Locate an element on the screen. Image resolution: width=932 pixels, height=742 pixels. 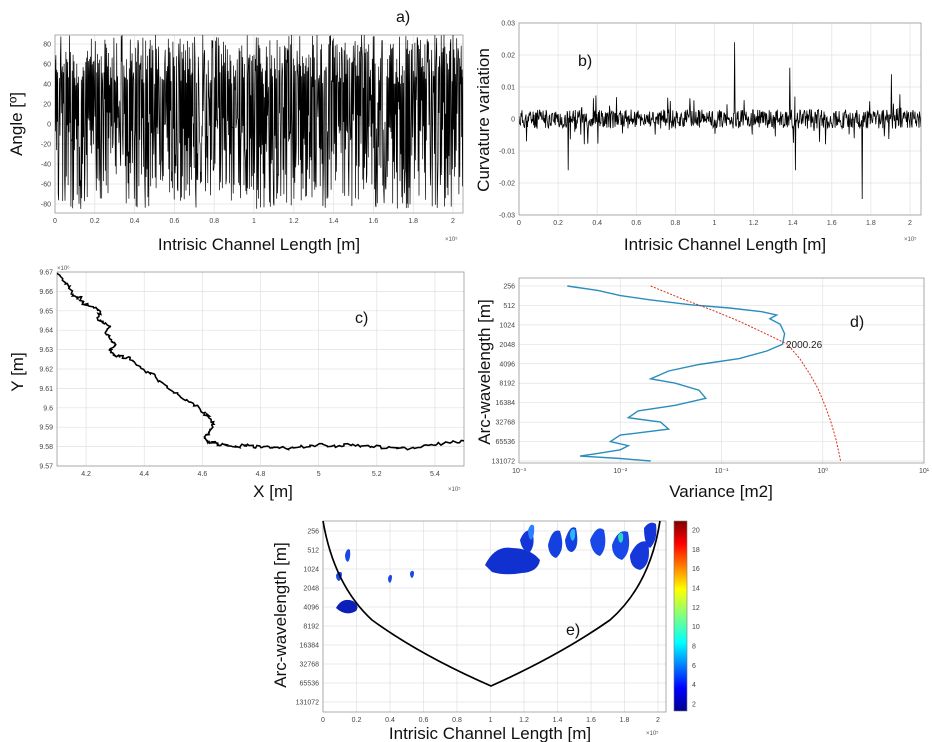
b-y-tick-label: 0.03 is located at coordinates (508, 24).